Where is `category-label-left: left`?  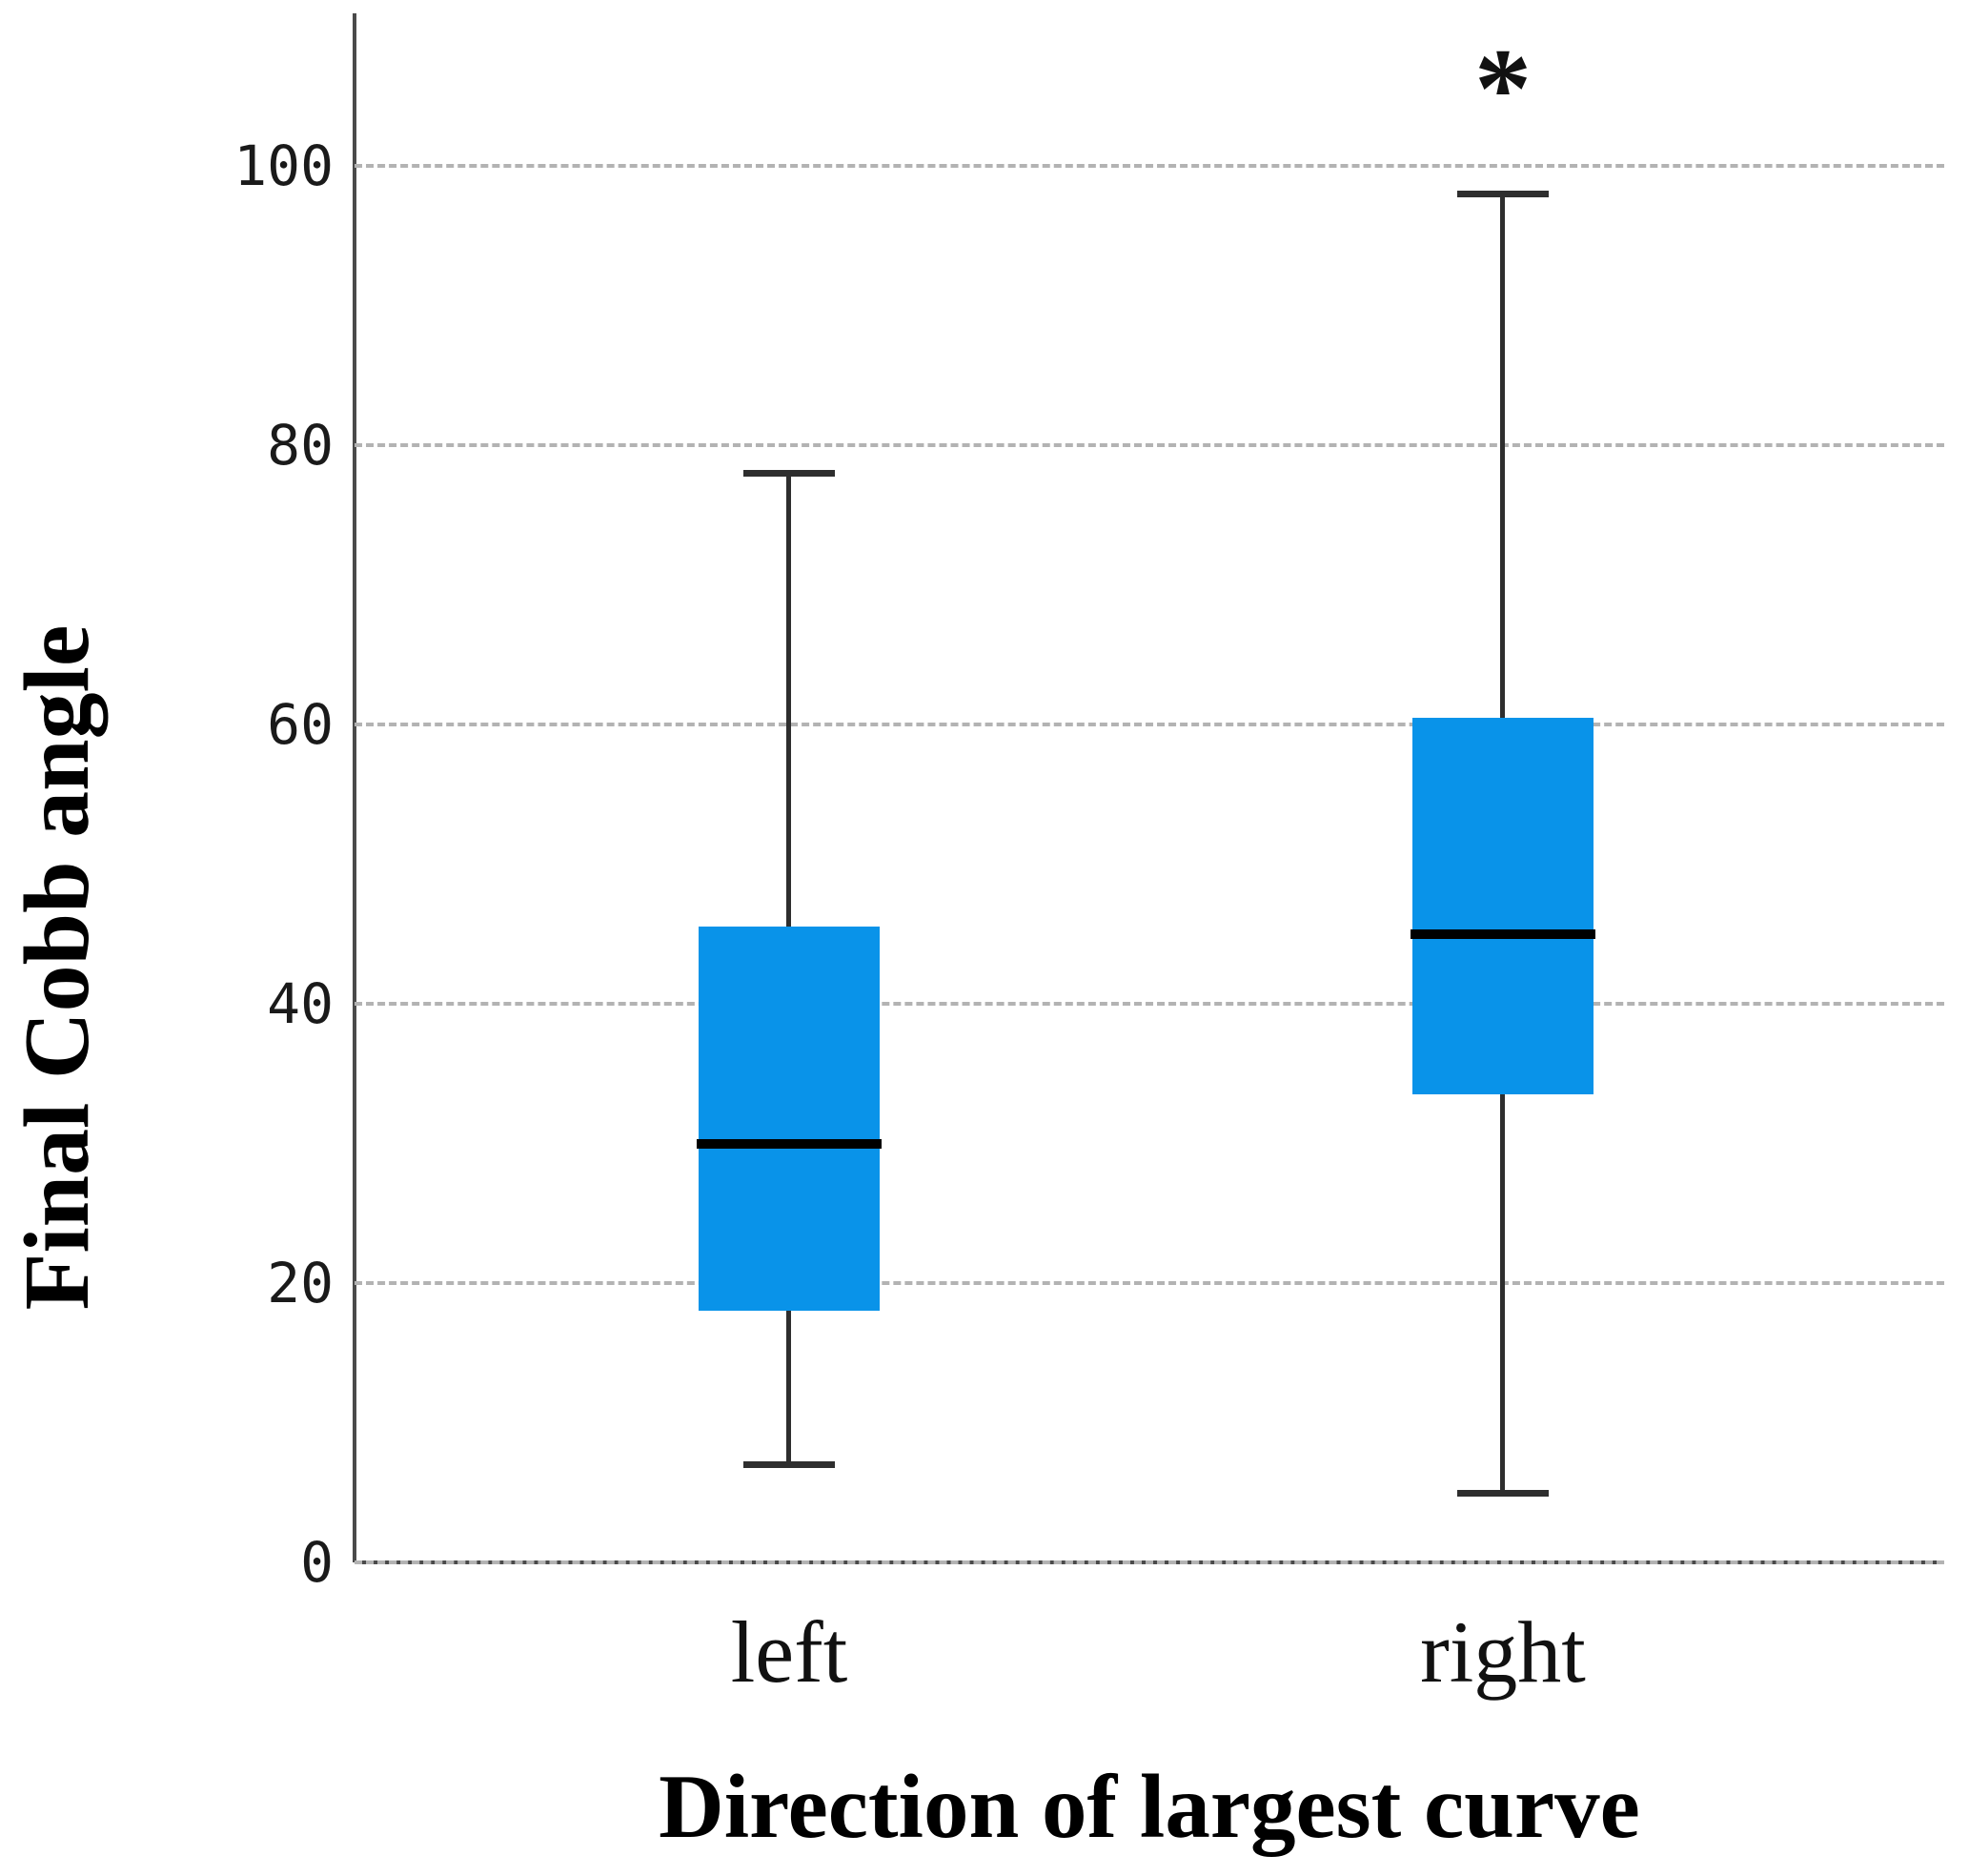
category-label-left: left is located at coordinates (789, 1652).